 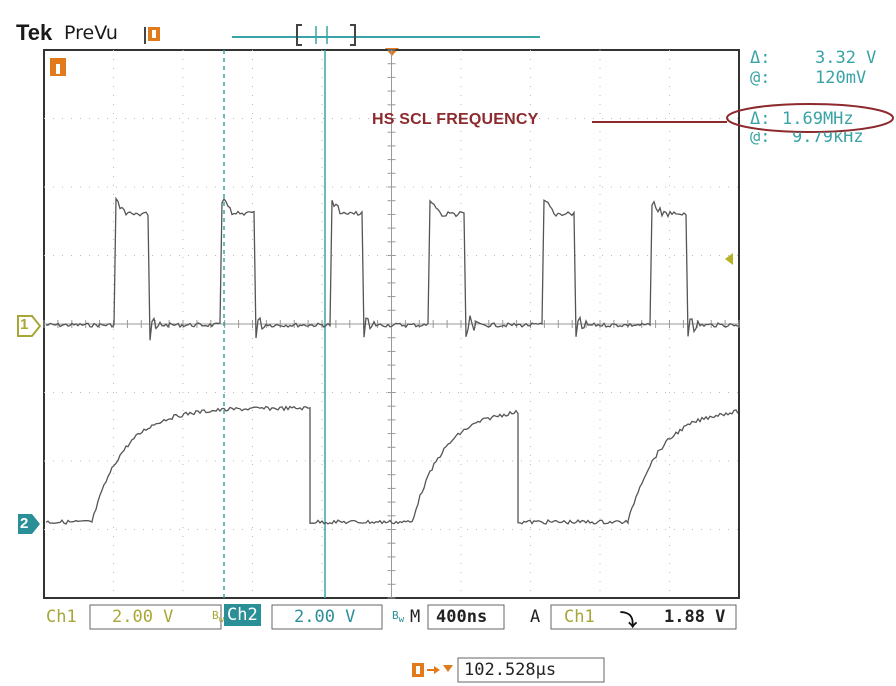 I want to click on annotation-ellipse, so click(x=810, y=118).